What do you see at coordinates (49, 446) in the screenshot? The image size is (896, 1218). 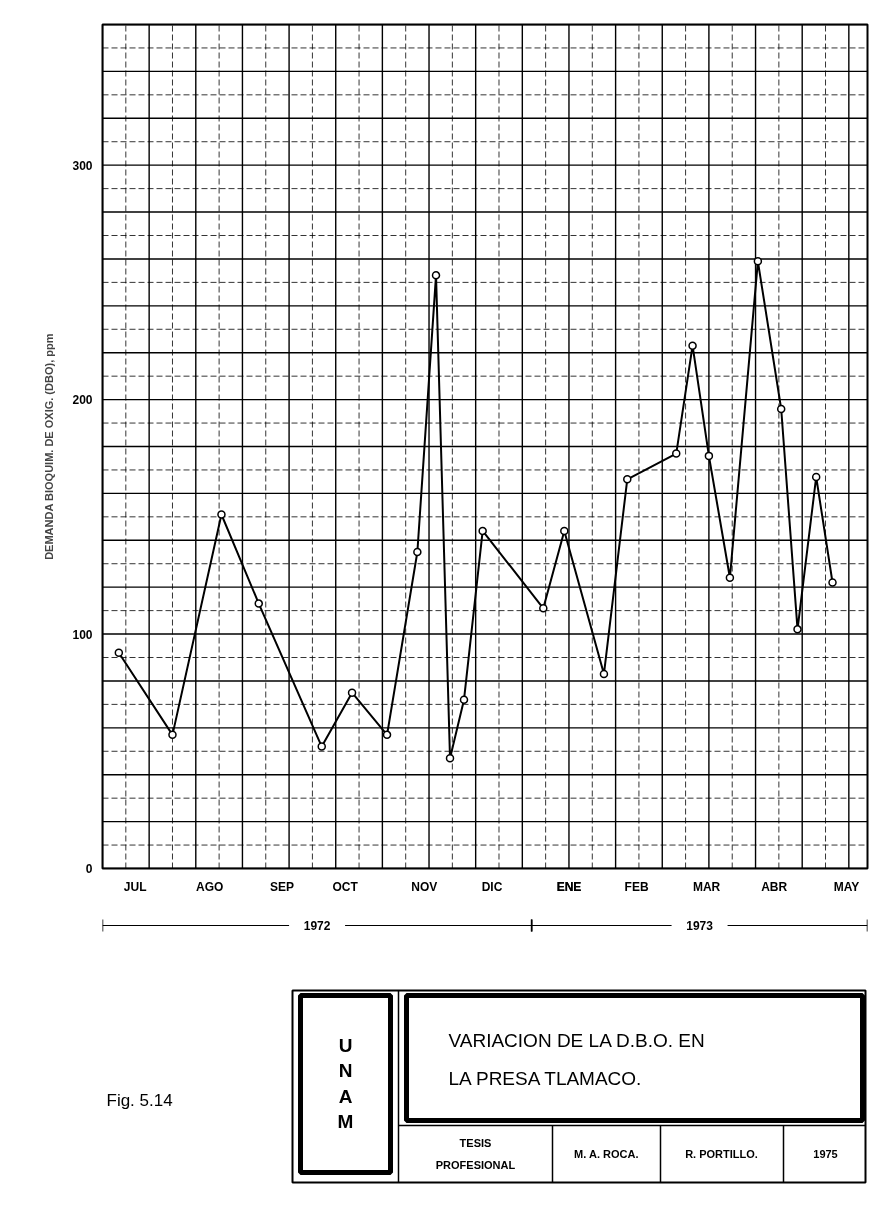 I see `y-axis-title: DEMANDA BIOQUIM. DE OXIG. (DBO), ppm` at bounding box center [49, 446].